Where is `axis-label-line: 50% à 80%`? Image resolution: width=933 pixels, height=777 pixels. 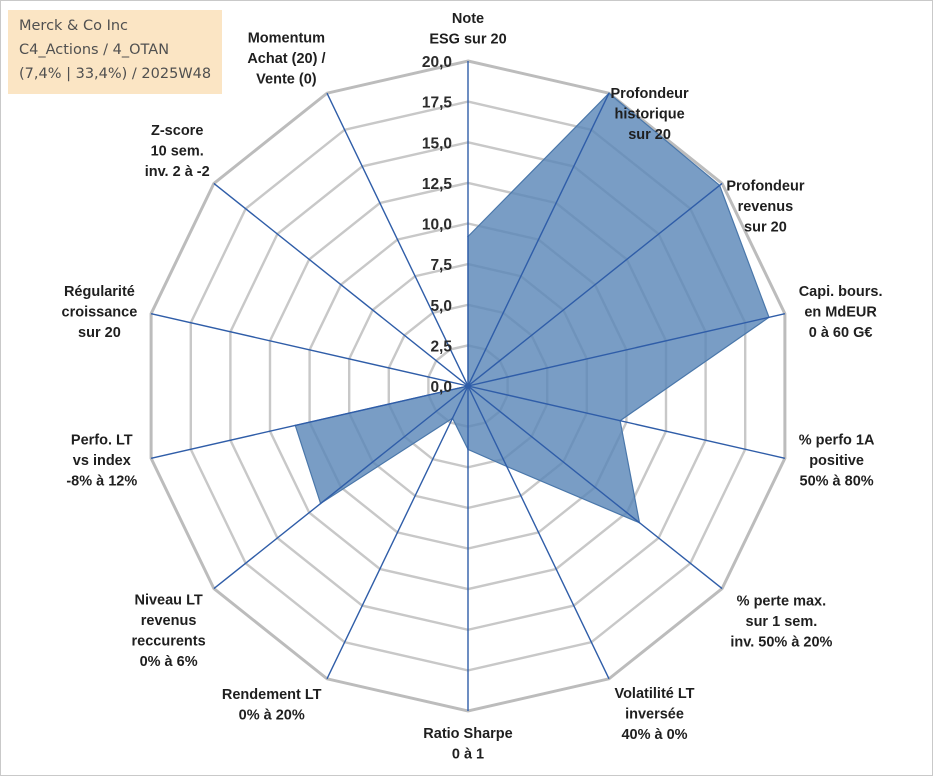
axis-label-line: 50% à 80% is located at coordinates (837, 481).